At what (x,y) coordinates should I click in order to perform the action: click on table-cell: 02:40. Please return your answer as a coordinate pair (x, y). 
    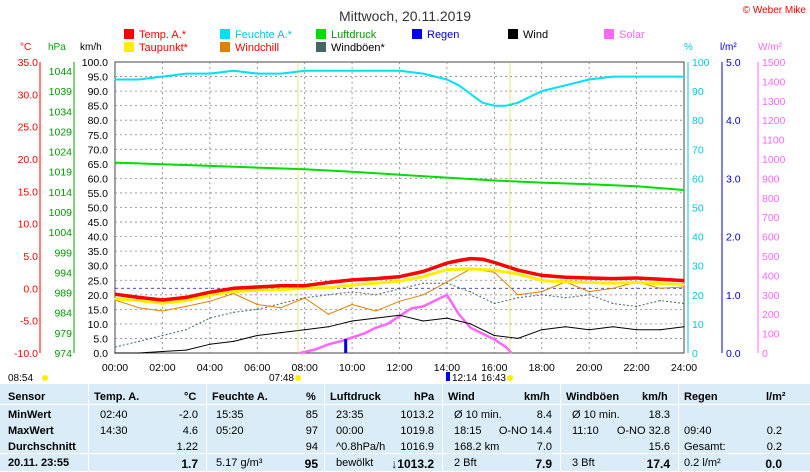
    Looking at the image, I should click on (114, 415).